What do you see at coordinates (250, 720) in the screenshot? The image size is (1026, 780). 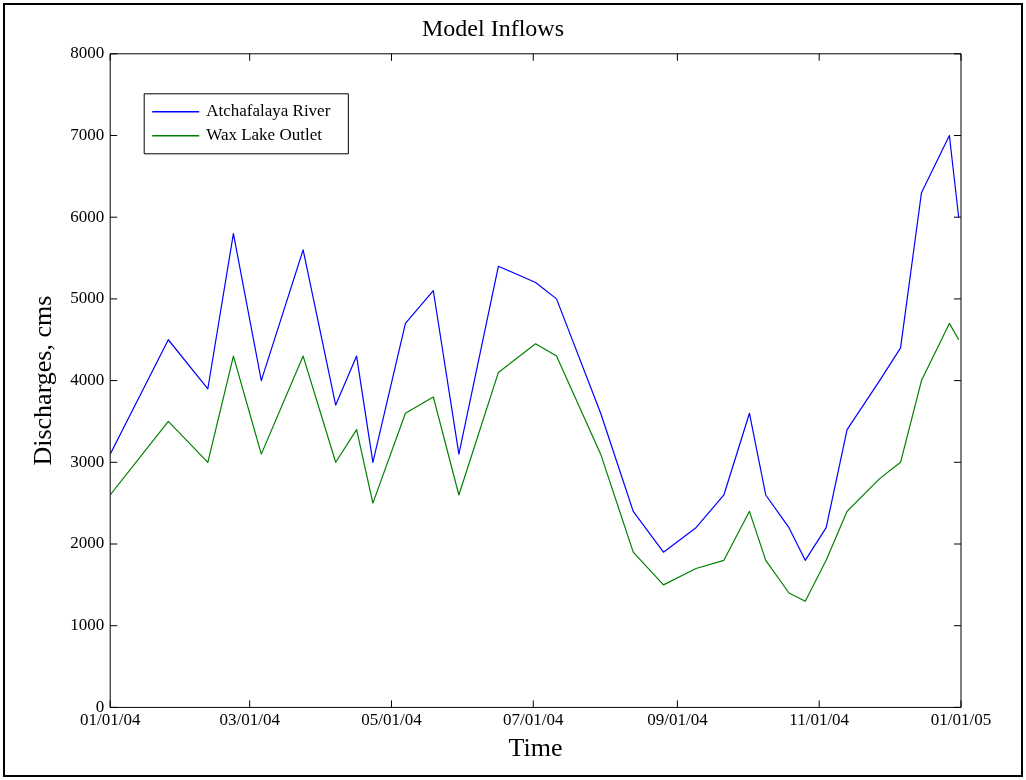 I see `x-tick-label: 03/01/04` at bounding box center [250, 720].